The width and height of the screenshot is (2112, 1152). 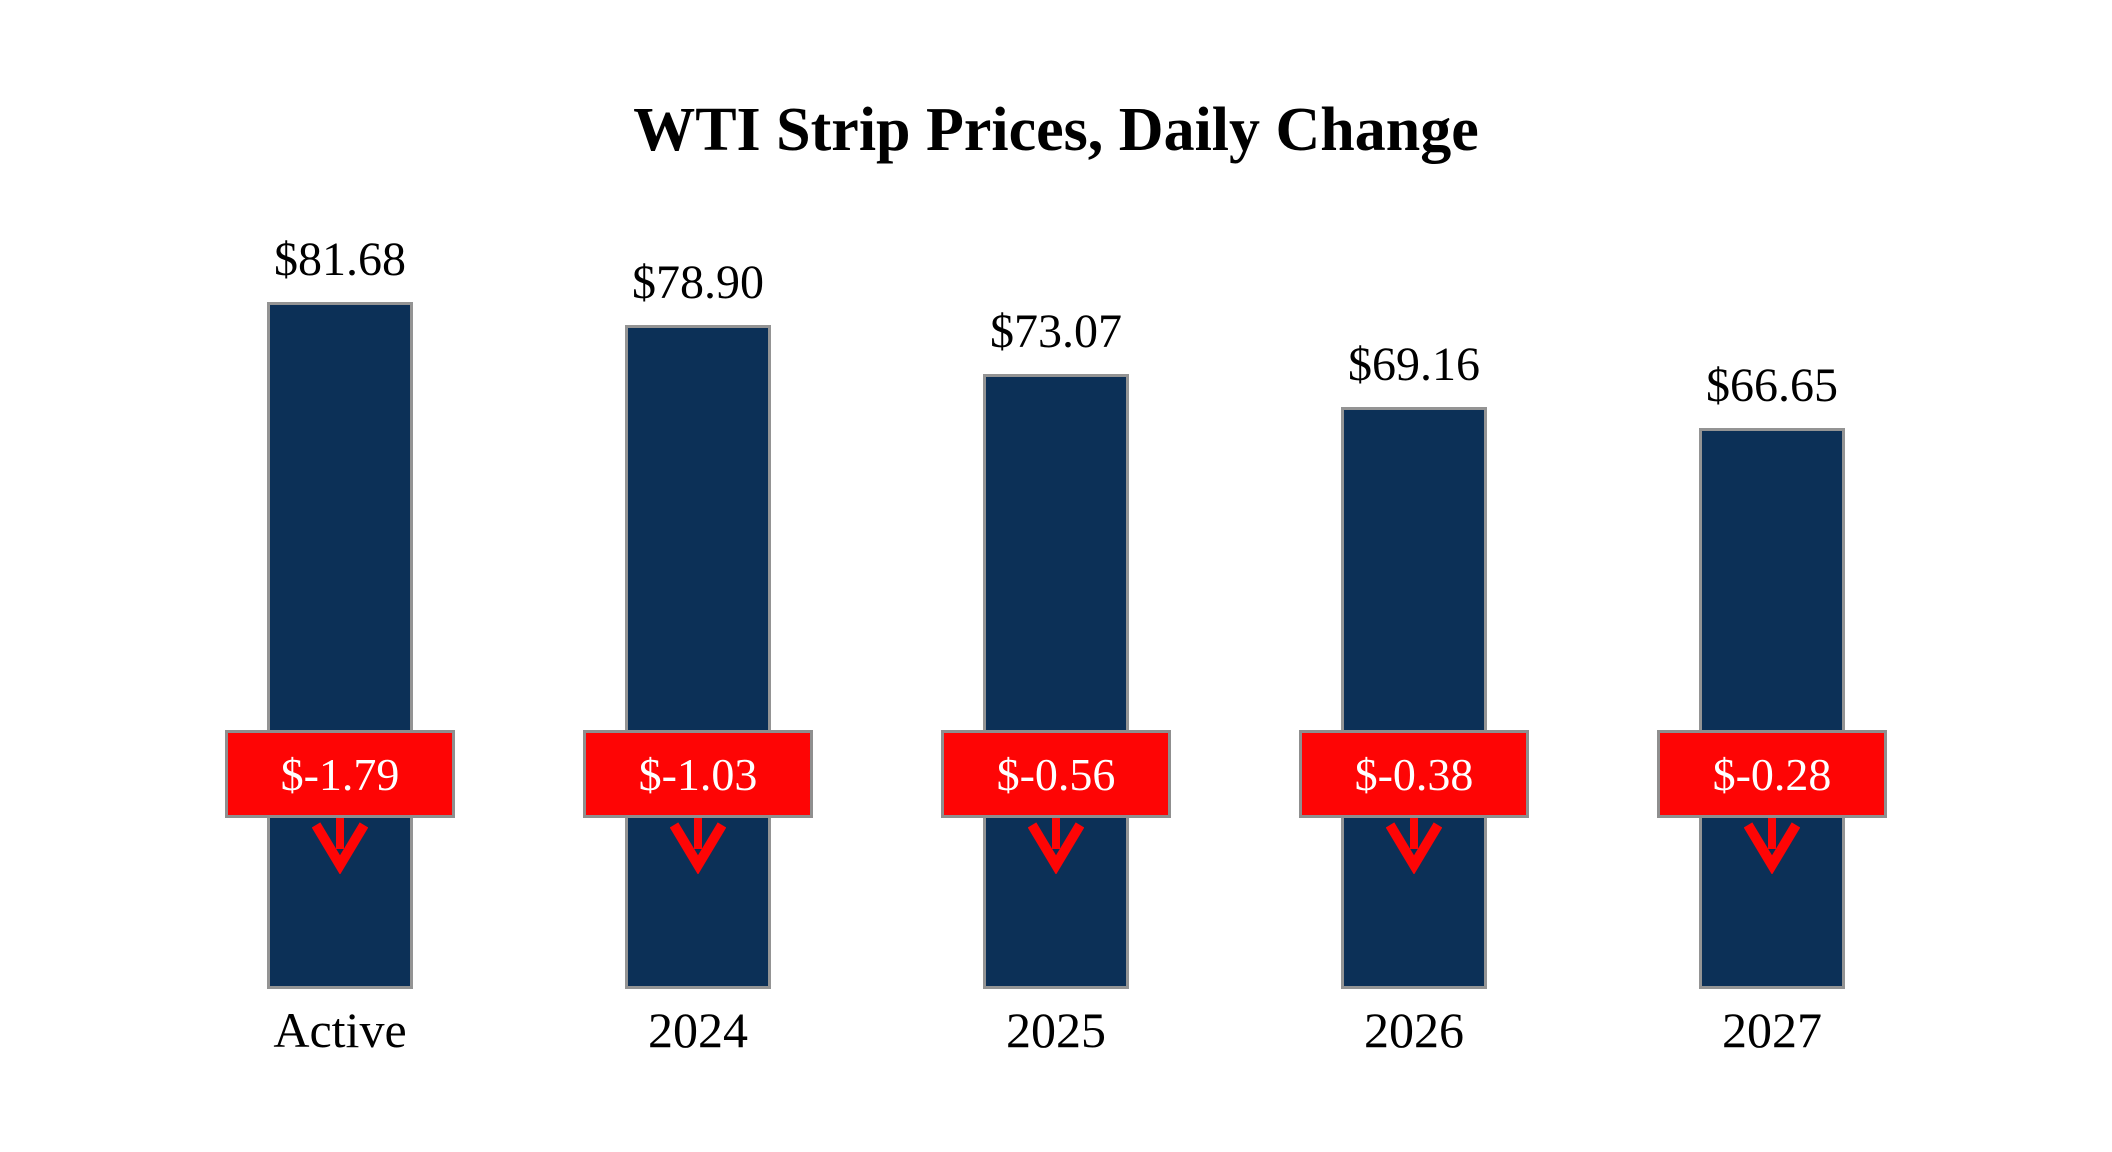 I want to click on daily-change-badge: $-0.56, so click(x=1056, y=774).